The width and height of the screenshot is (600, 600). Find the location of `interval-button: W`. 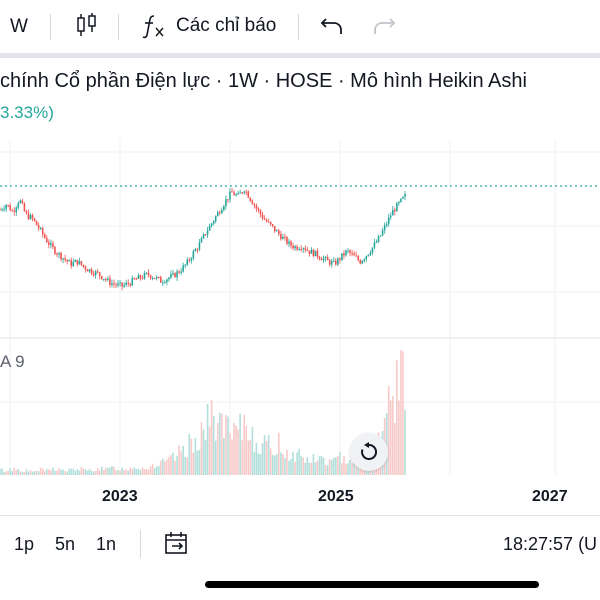

interval-button: W is located at coordinates (19, 27).